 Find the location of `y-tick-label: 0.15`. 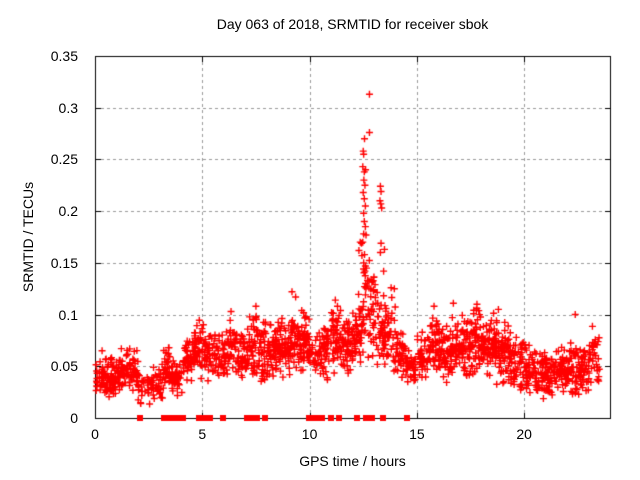

y-tick-label: 0.15 is located at coordinates (64, 262).